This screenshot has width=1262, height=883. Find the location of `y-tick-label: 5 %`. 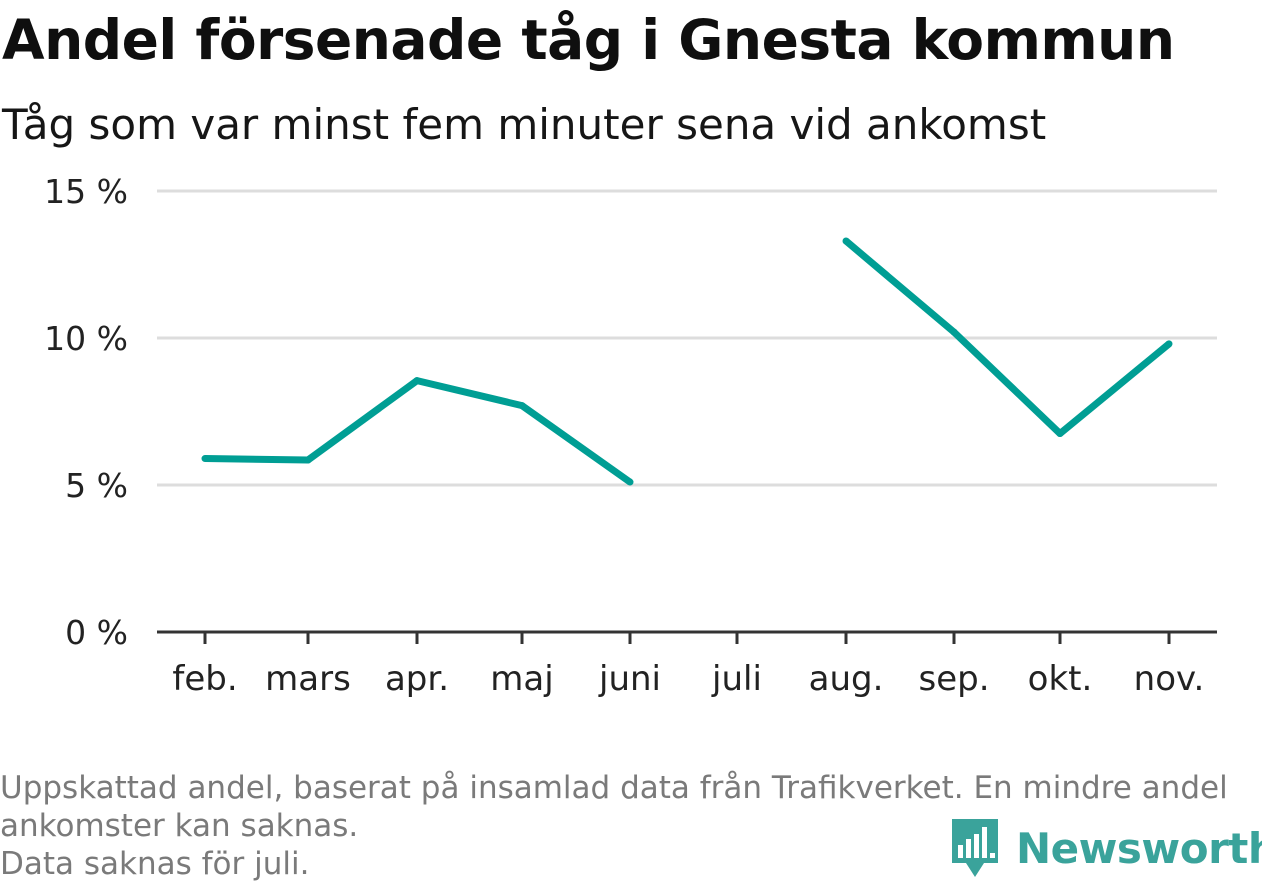

y-tick-label: 5 % is located at coordinates (96, 485).